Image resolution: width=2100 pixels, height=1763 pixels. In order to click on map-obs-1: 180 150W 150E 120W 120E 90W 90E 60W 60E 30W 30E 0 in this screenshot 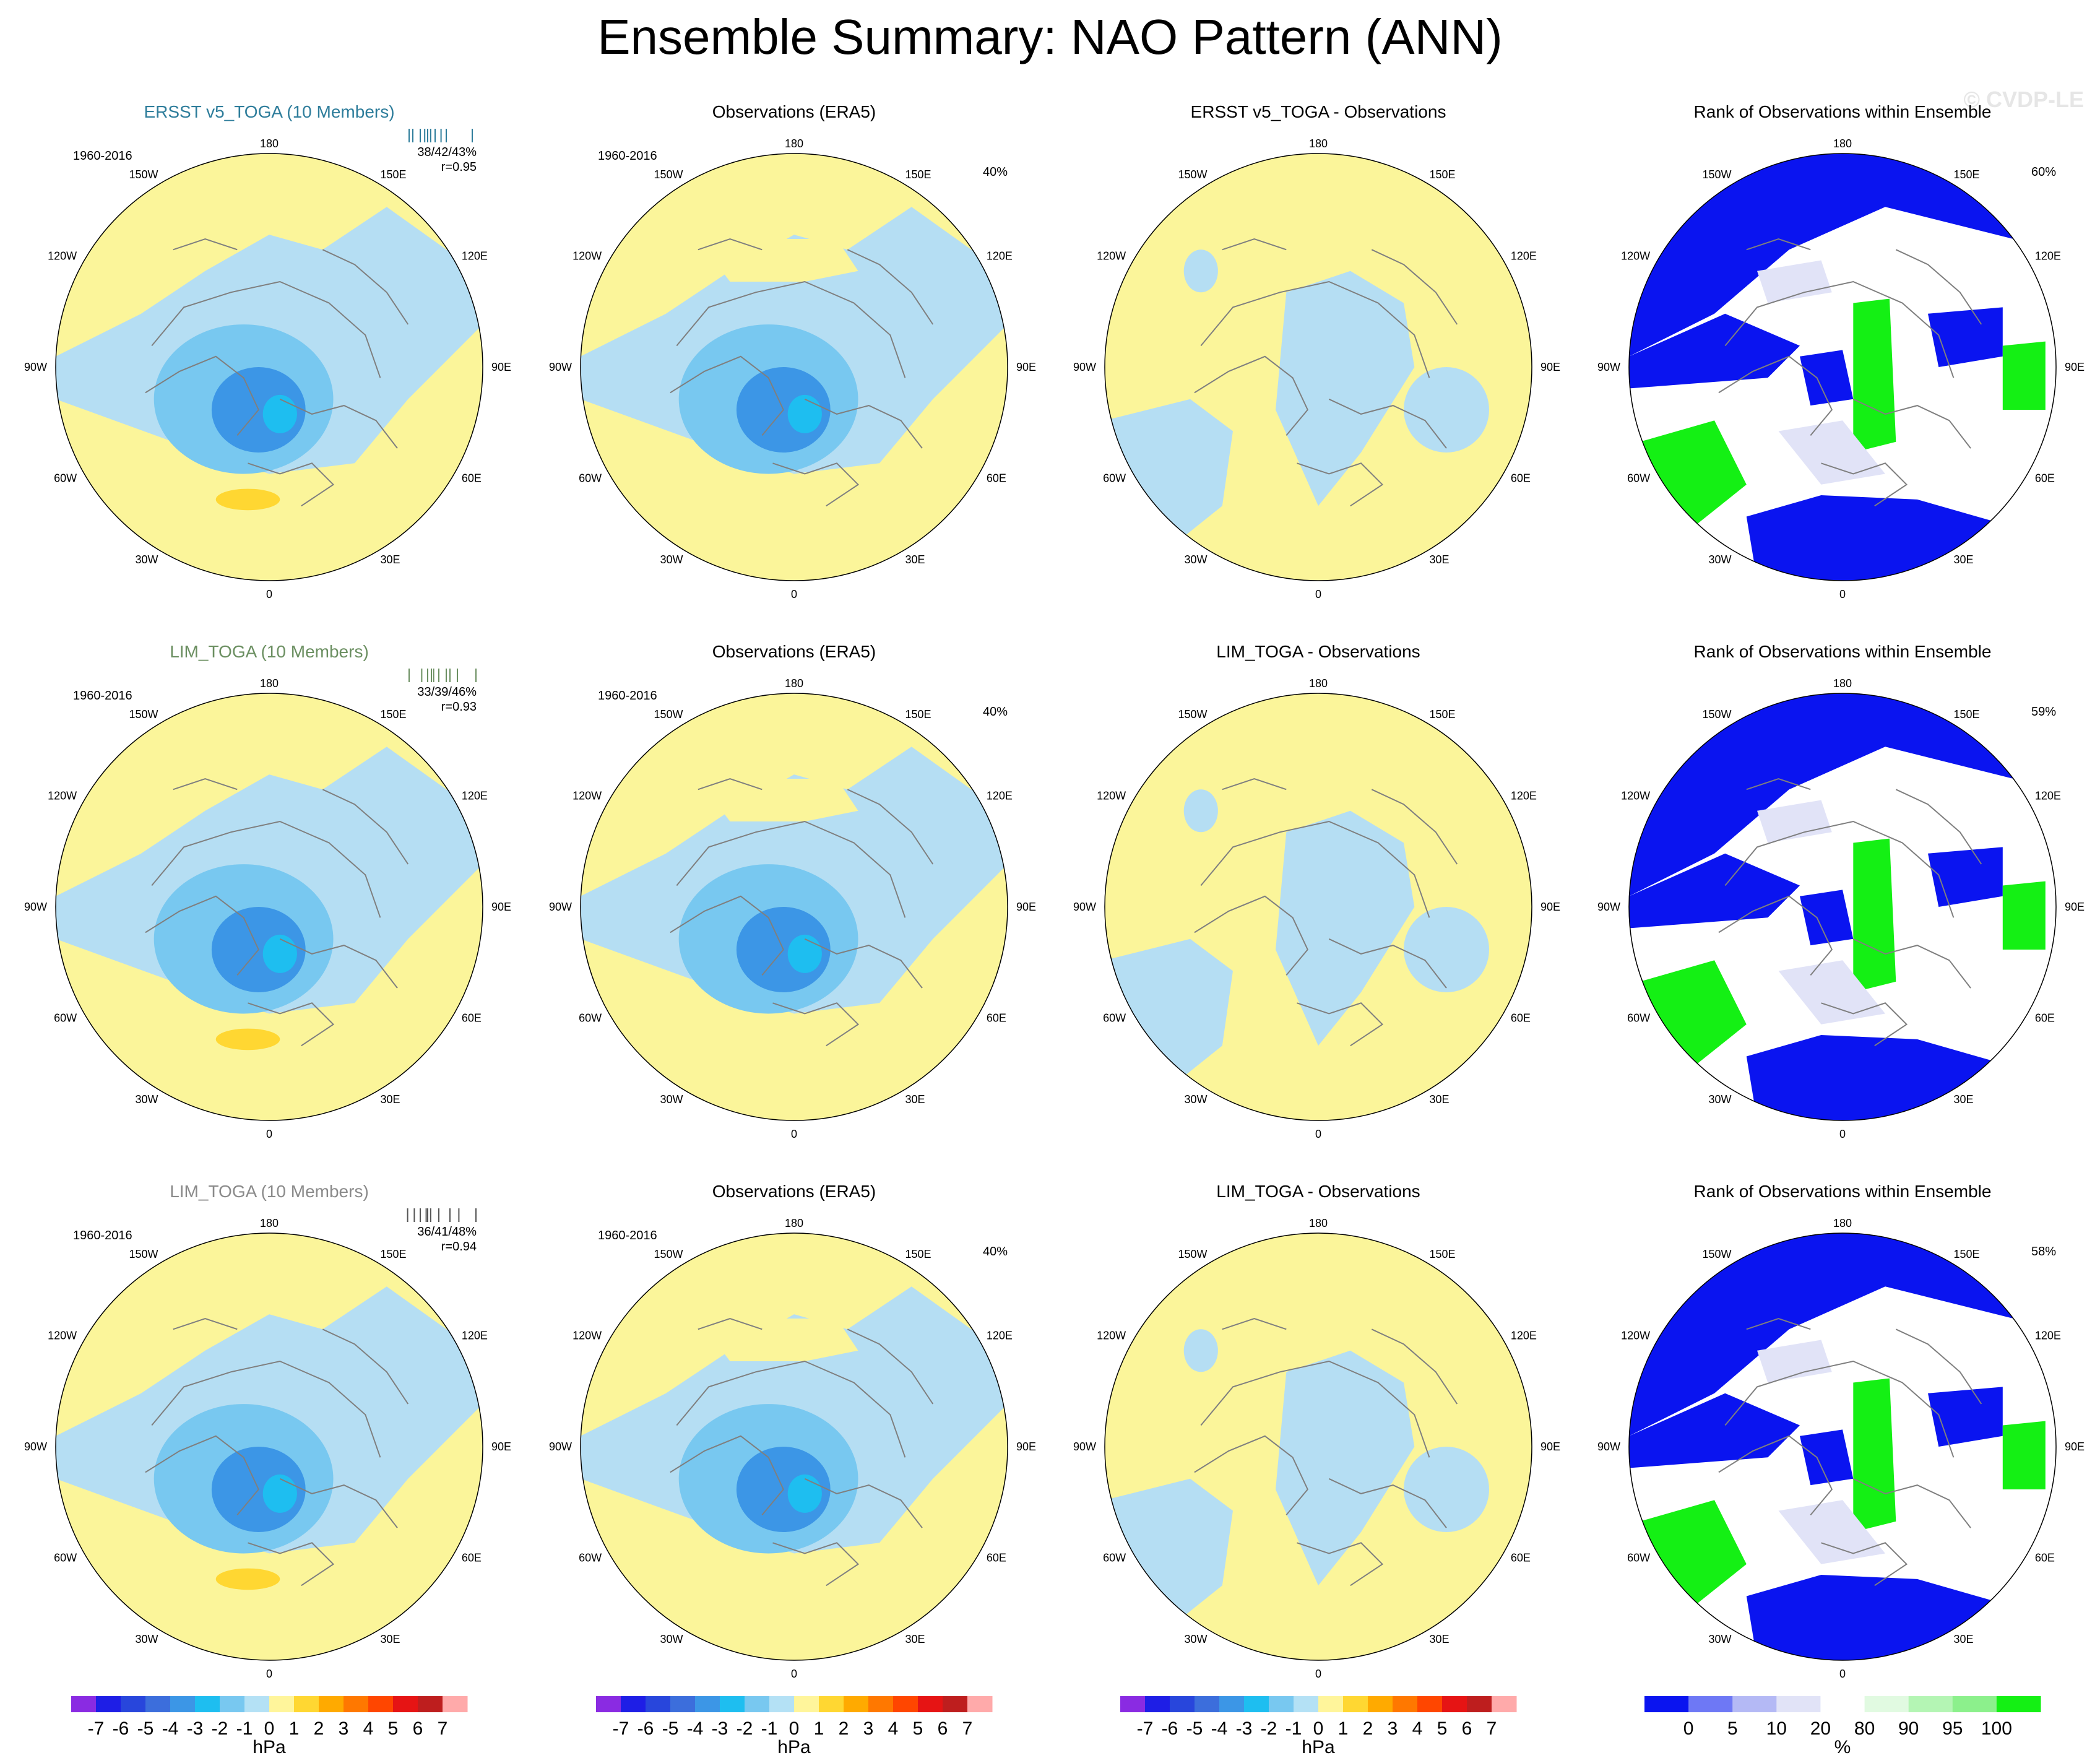, I will do `click(792, 368)`.